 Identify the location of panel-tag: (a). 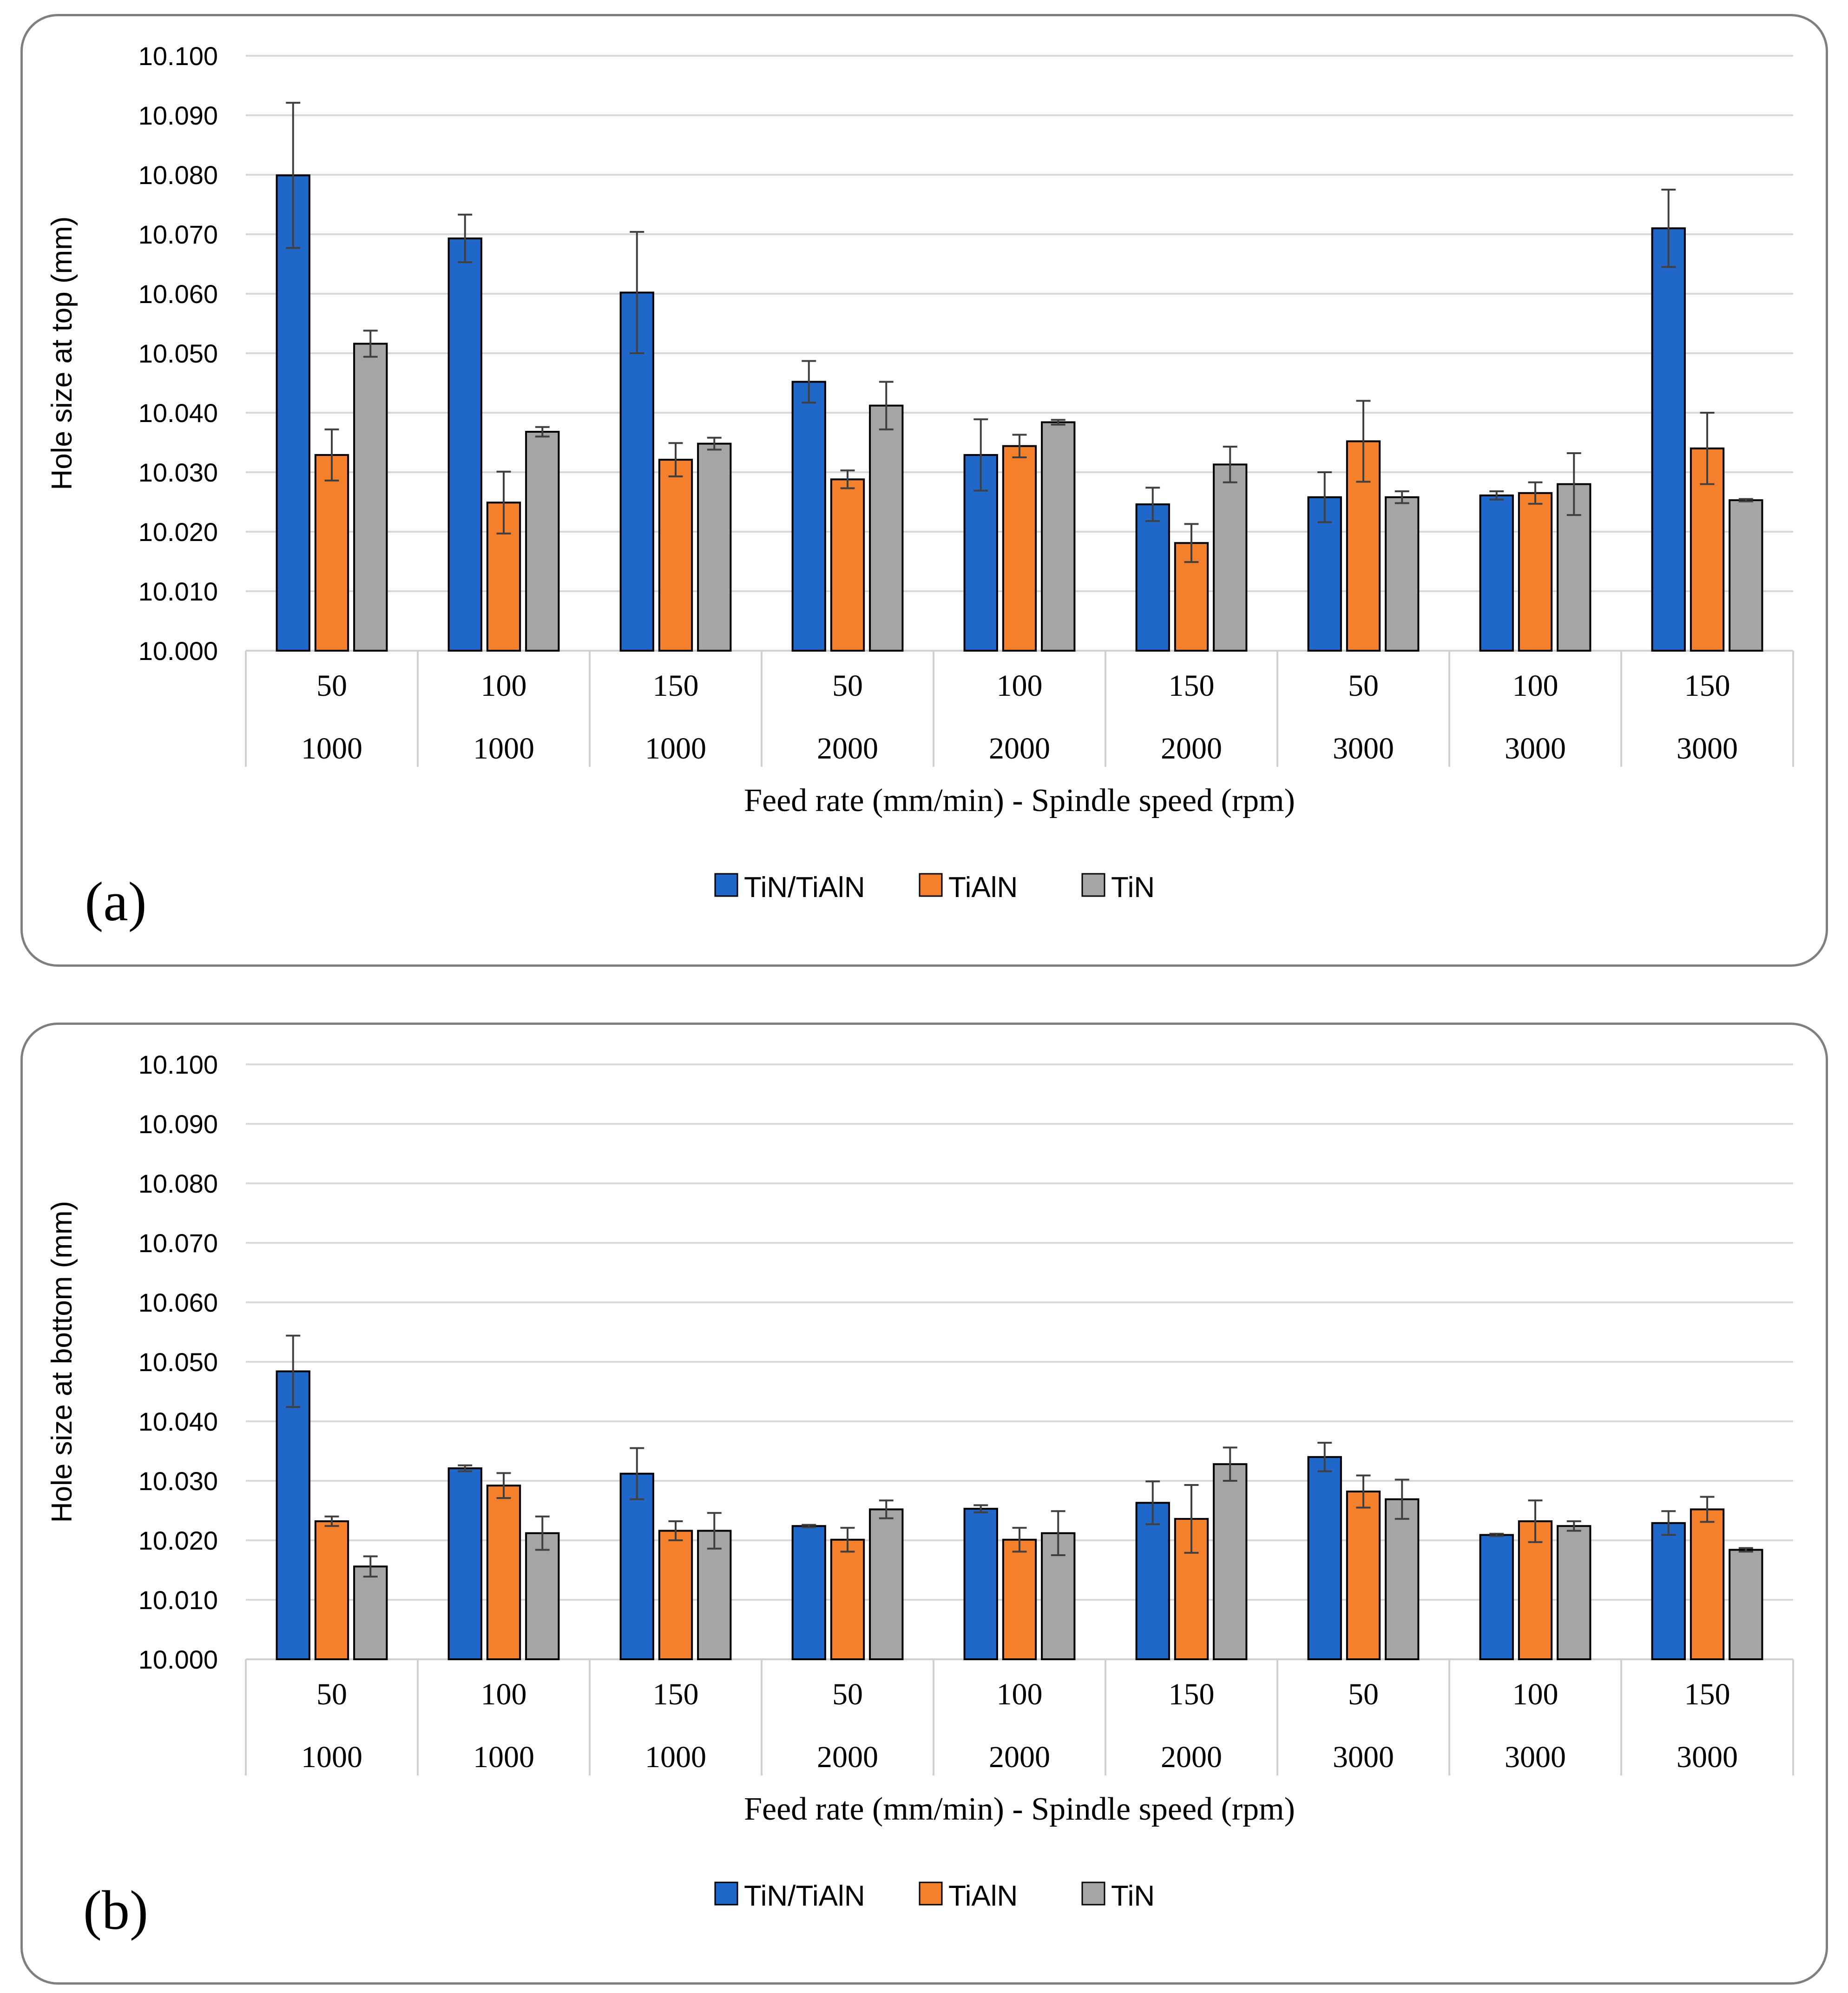
(115, 901).